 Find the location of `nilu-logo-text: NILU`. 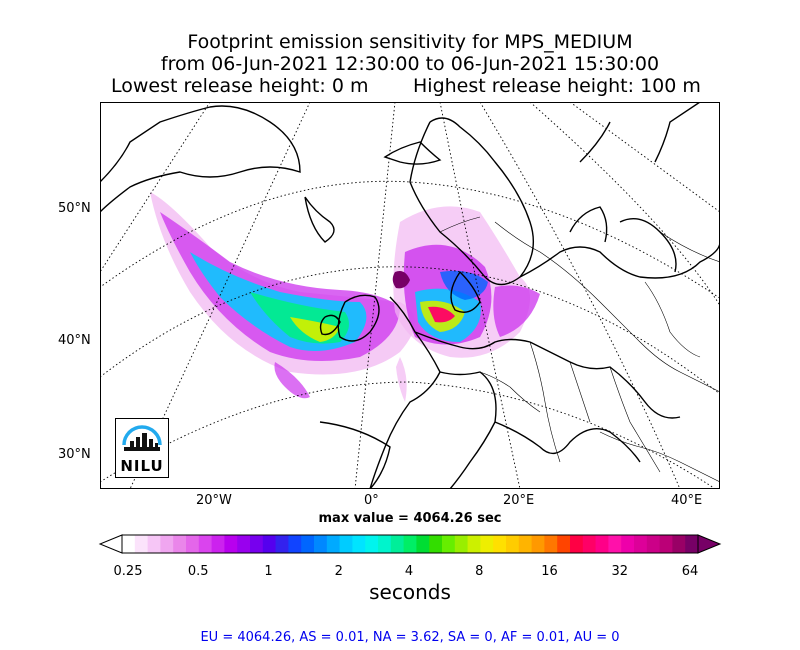

nilu-logo-text: NILU is located at coordinates (142, 466).